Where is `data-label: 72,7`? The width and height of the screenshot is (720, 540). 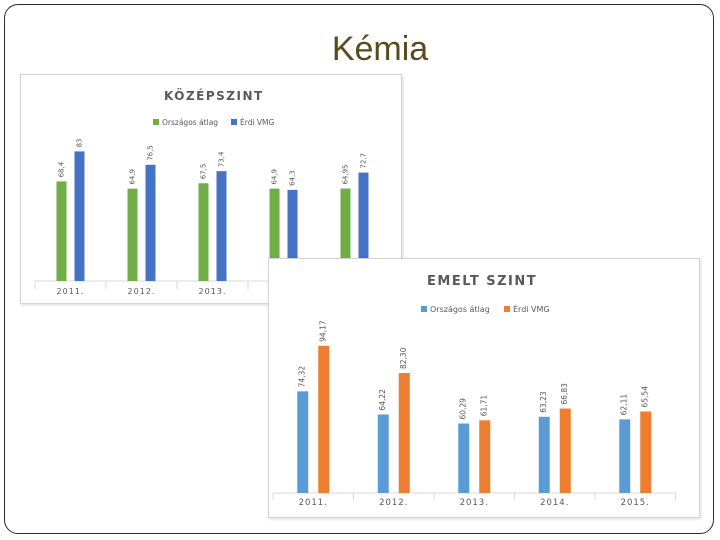
data-label: 72,7 is located at coordinates (364, 161).